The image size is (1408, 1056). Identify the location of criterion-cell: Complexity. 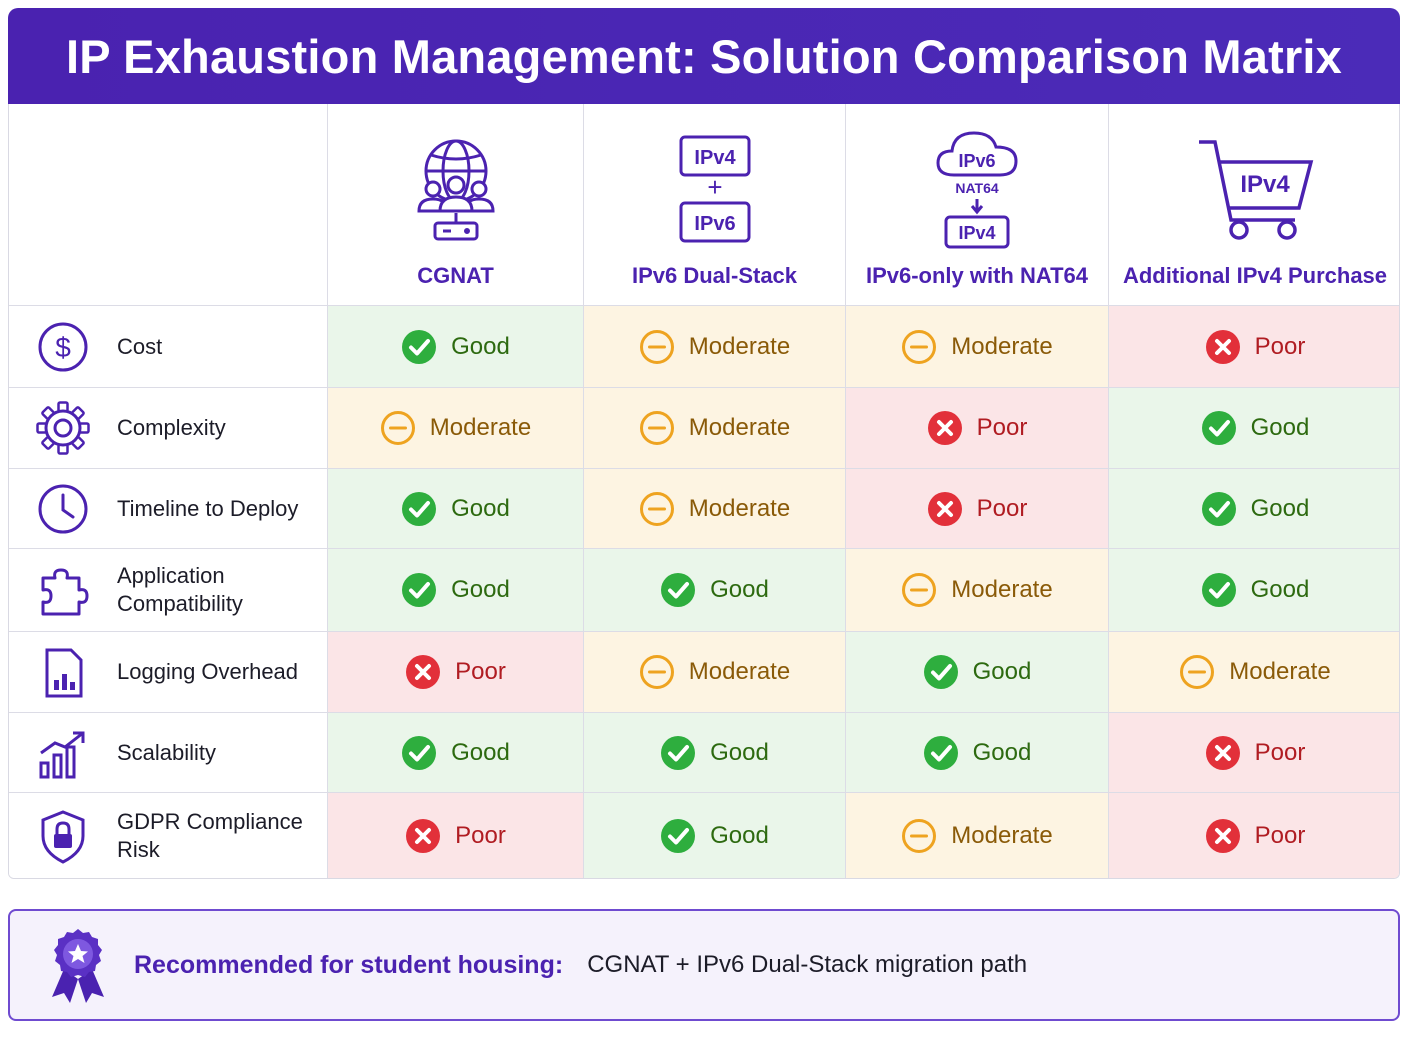
(168, 428).